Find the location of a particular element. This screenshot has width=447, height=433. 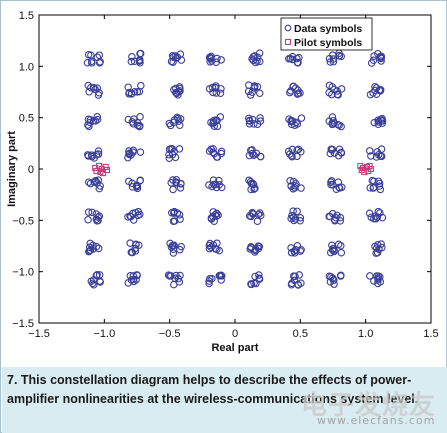

legend-marker-pilot-symbols is located at coordinates (288, 42).